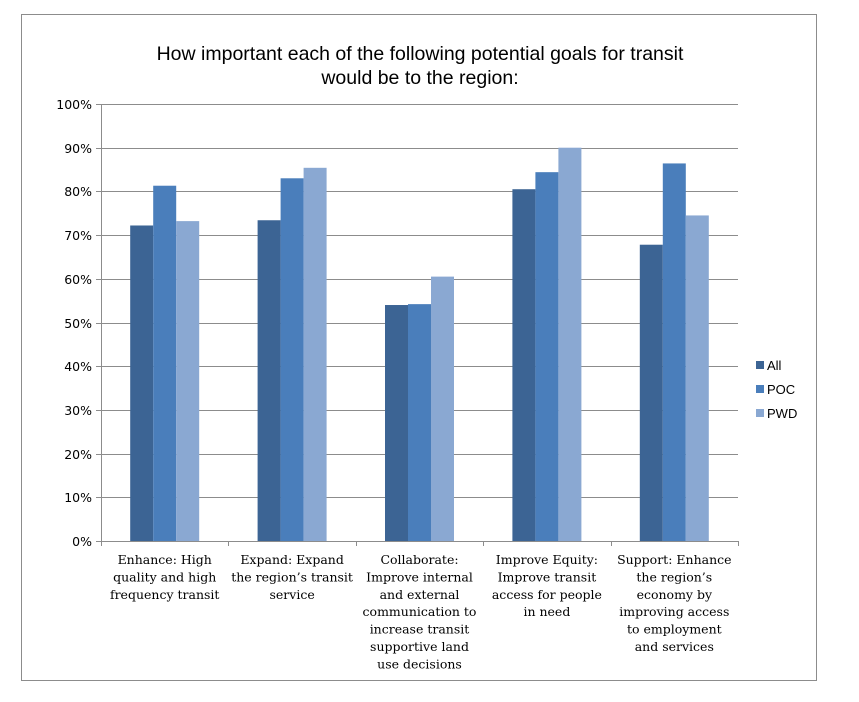 This screenshot has height=702, width=859. Describe the element at coordinates (78, 410) in the screenshot. I see `y-tick-label: 30%` at that location.